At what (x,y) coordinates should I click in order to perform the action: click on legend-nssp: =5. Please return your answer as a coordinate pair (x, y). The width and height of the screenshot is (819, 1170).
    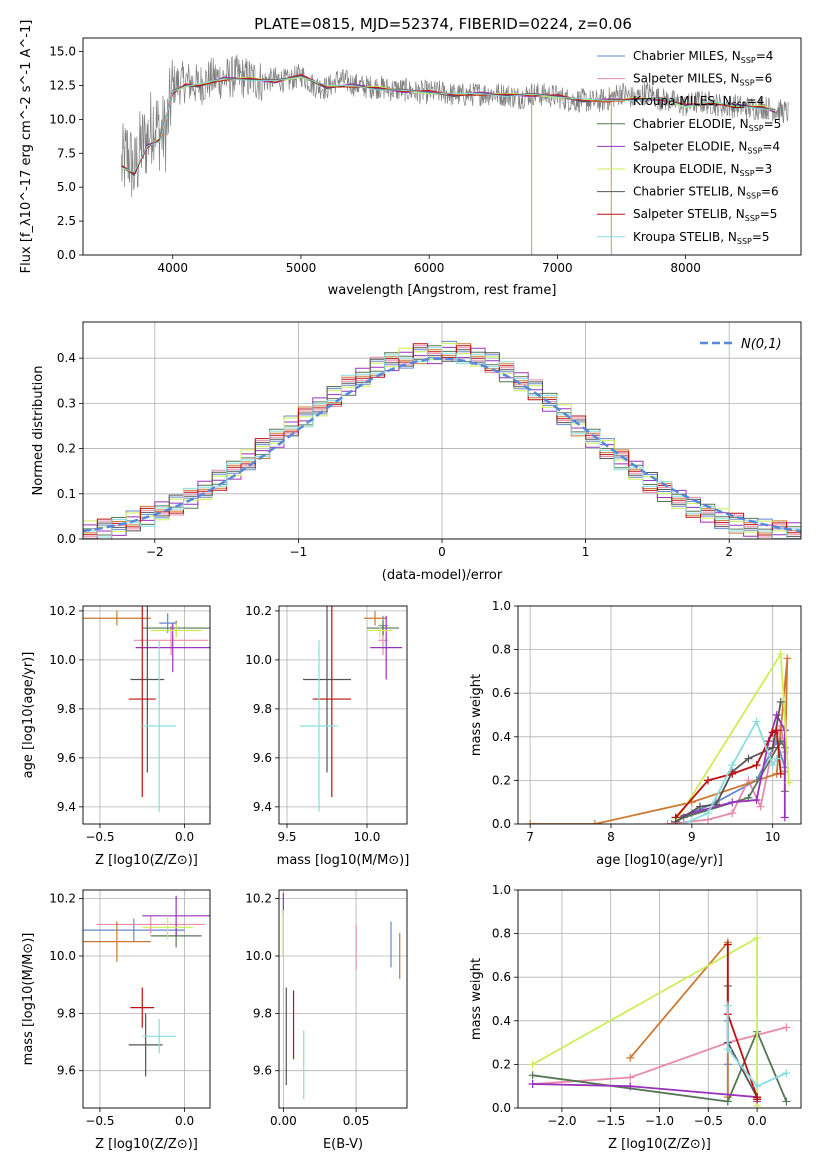
    Looking at the image, I should click on (773, 124).